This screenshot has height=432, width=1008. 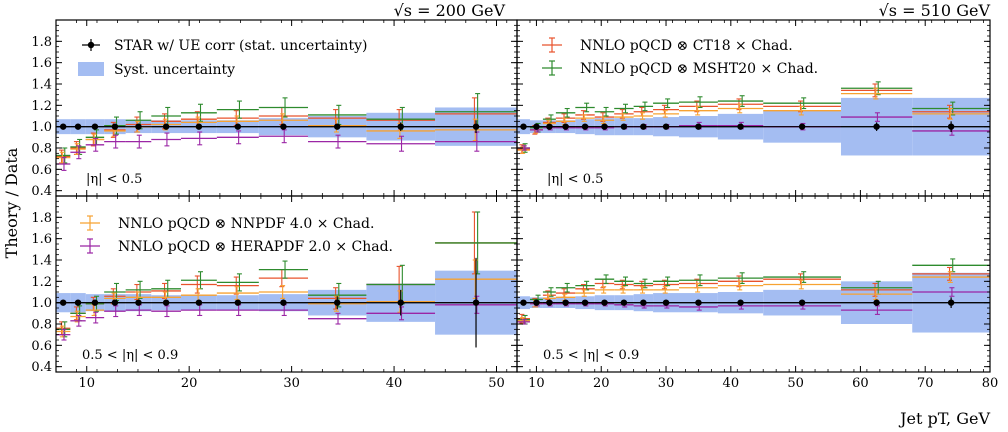 I want to click on legend-syst-swatch, so click(x=91, y=69).